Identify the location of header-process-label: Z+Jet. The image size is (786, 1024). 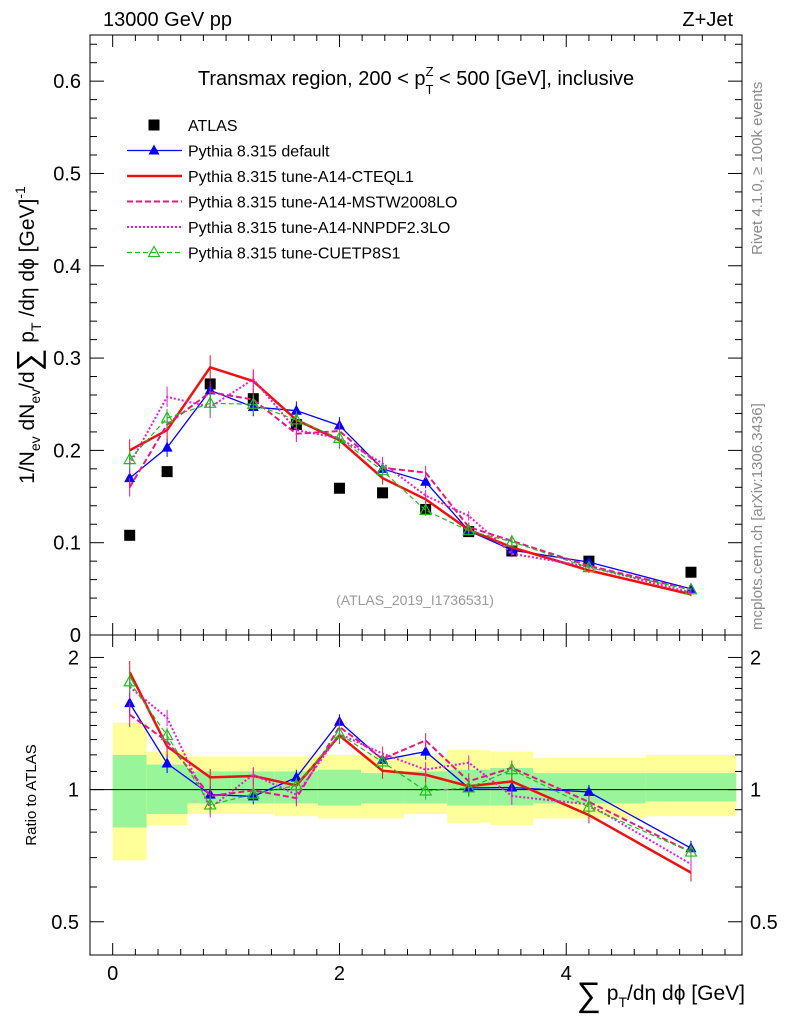
(707, 20).